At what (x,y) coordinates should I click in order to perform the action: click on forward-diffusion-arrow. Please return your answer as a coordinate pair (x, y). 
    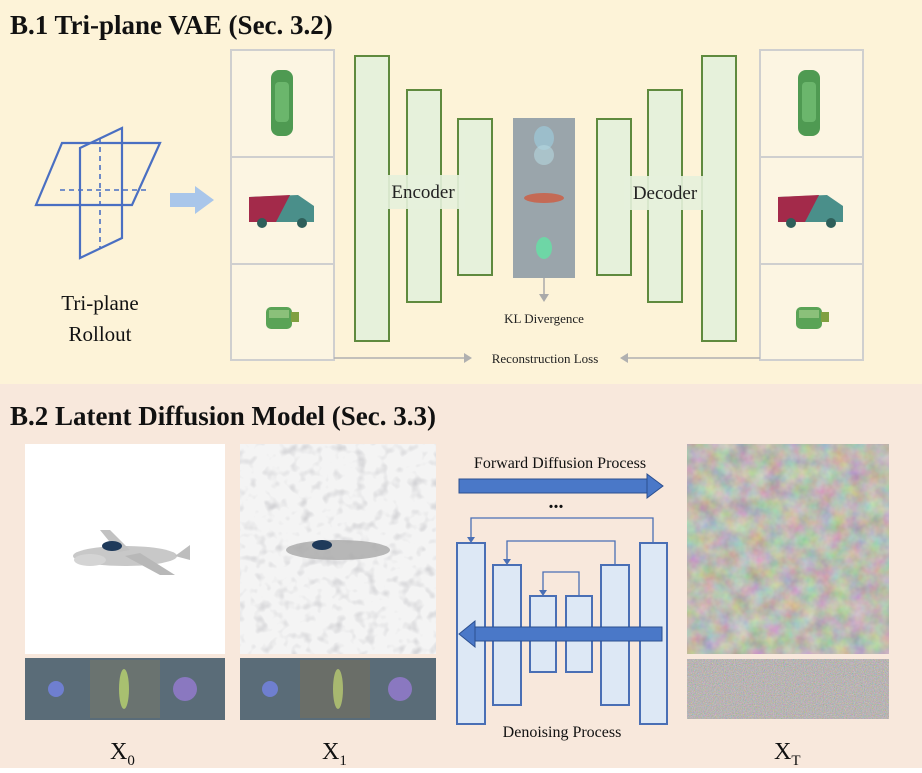
    Looking at the image, I should click on (561, 486).